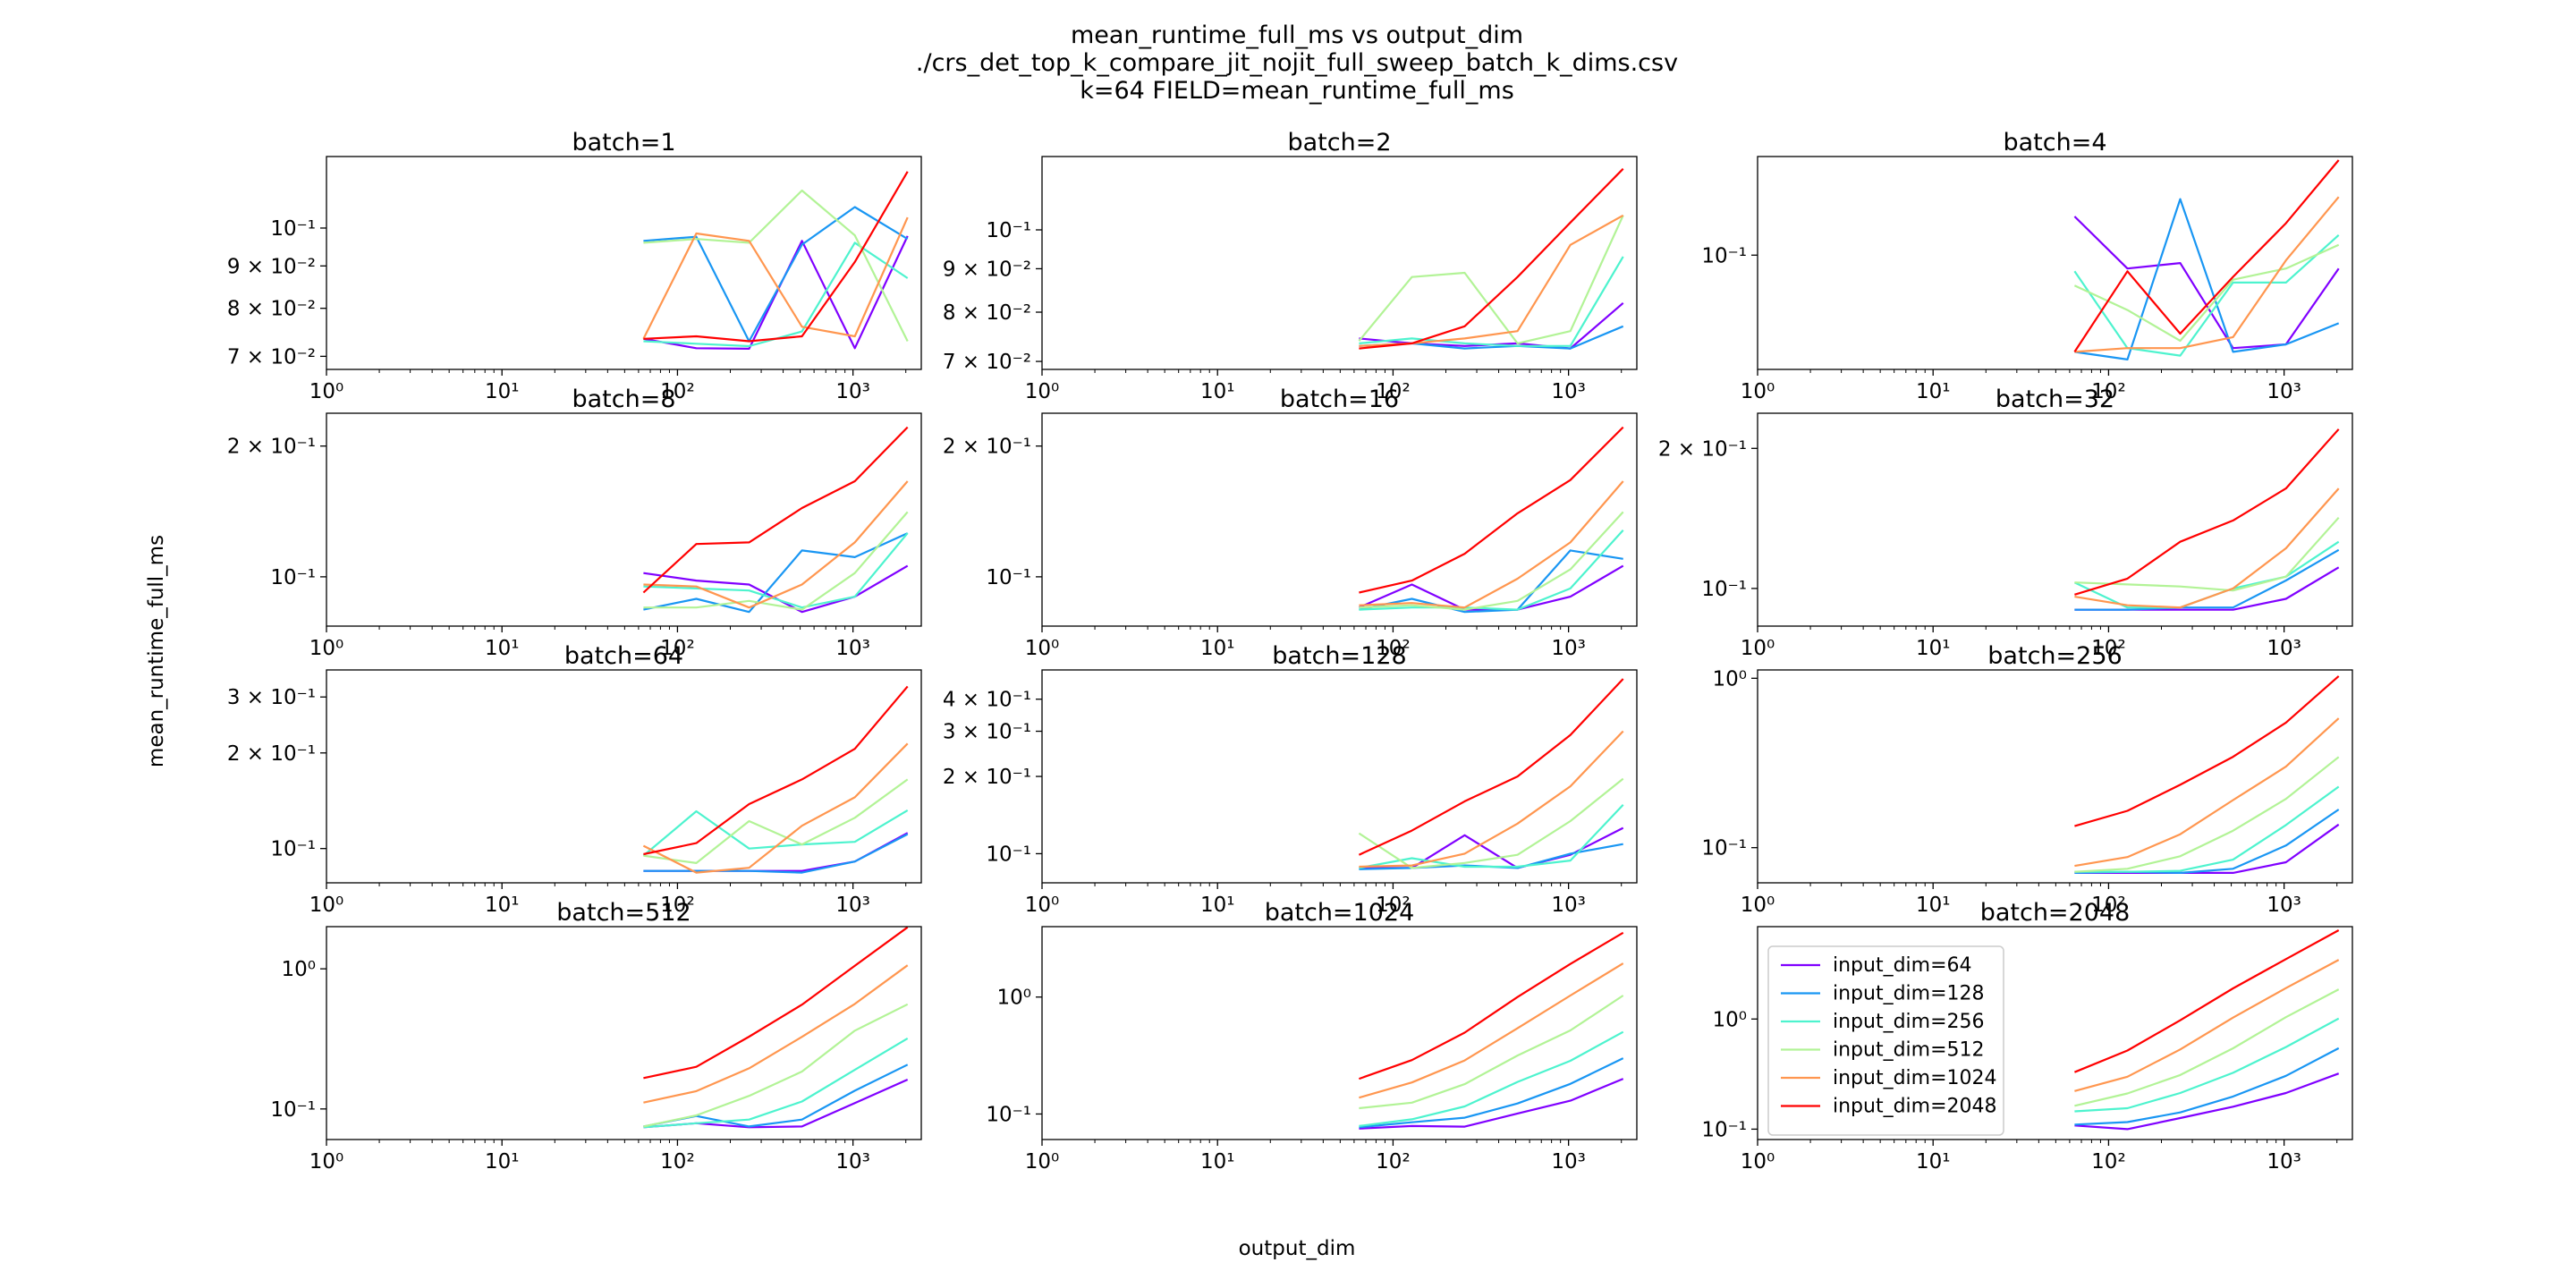 Image resolution: width=2576 pixels, height=1288 pixels. I want to click on subplot-title: batch=1024, so click(1340, 913).